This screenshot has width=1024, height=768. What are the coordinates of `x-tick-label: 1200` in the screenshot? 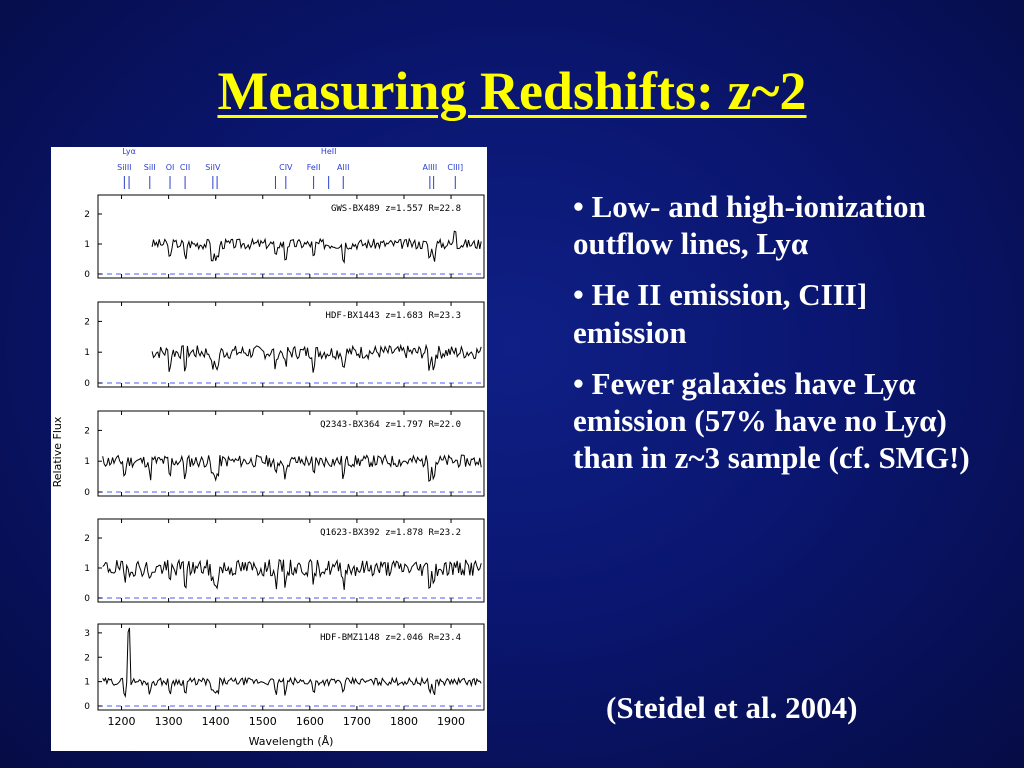 It's located at (122, 721).